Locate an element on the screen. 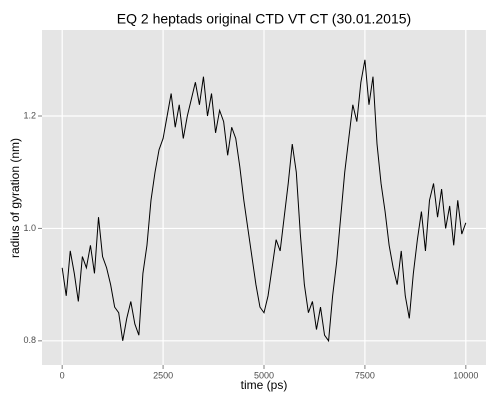 The image size is (500, 400). y-axis-title: radius of gyration (nm) is located at coordinates (15, 198).